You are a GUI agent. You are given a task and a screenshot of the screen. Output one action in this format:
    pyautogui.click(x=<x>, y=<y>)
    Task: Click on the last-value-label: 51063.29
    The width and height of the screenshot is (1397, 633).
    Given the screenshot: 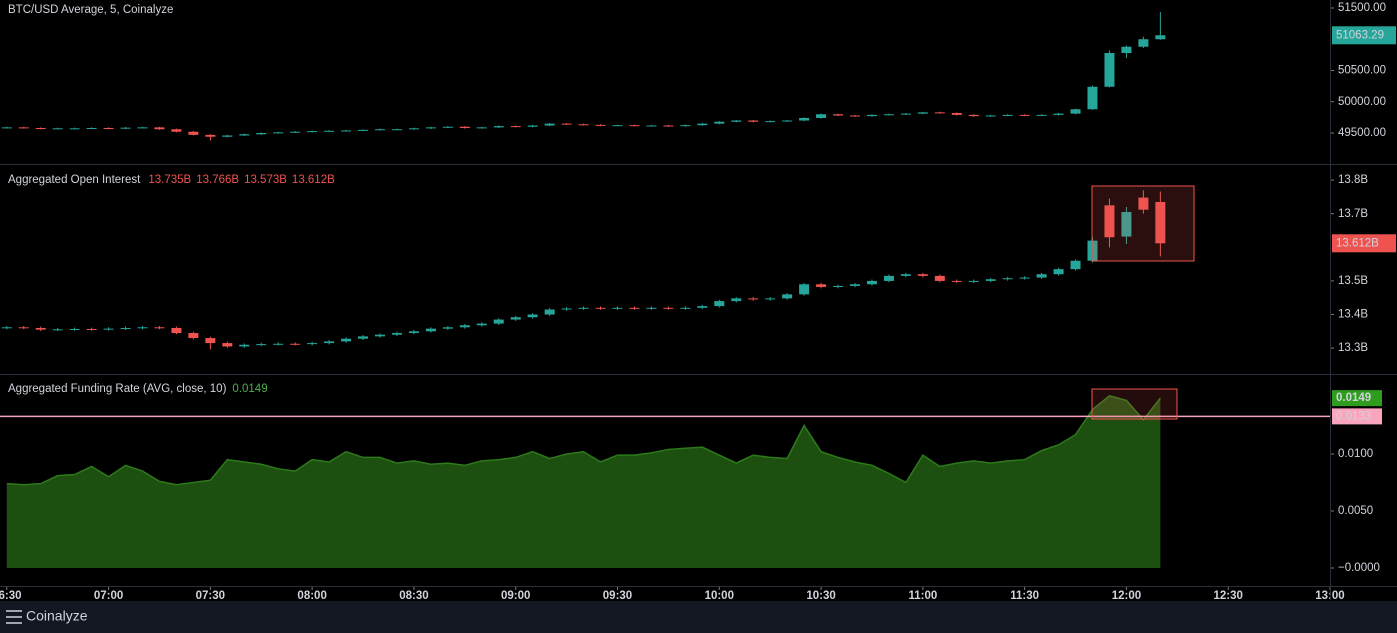 What is the action you would take?
    pyautogui.click(x=1360, y=35)
    